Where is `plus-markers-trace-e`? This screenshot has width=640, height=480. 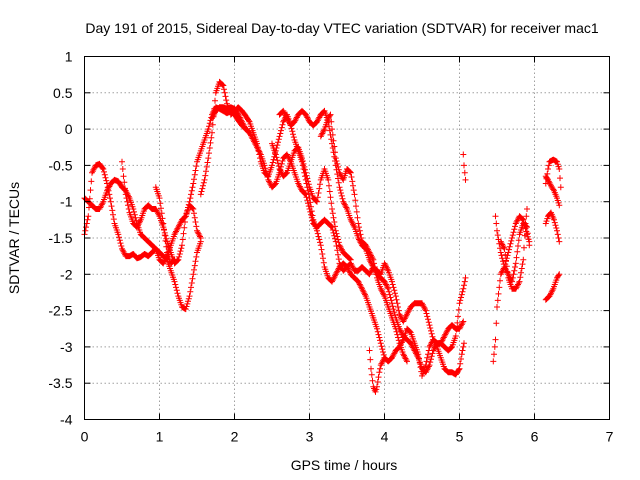
plus-markers-trace-e is located at coordinates (165, 225).